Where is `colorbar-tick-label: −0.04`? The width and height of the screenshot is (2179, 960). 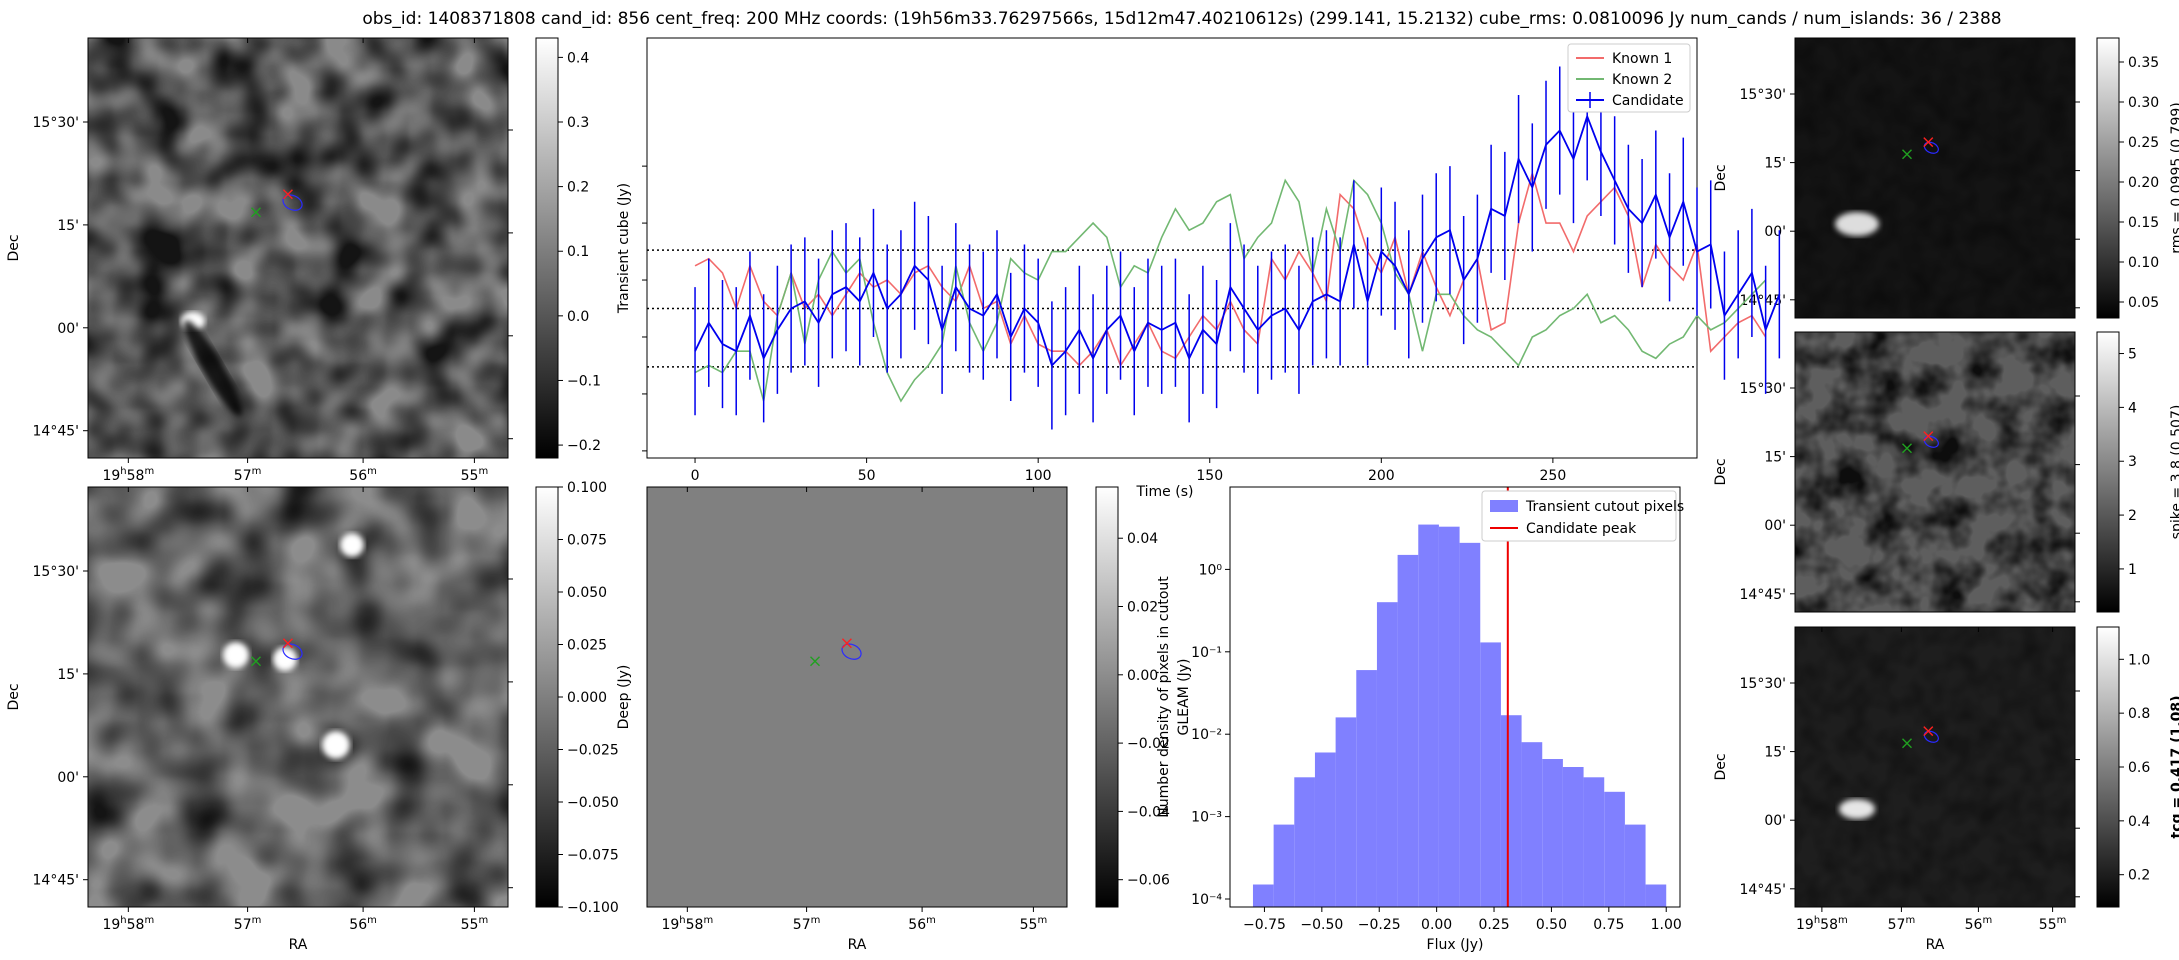 colorbar-tick-label: −0.04 is located at coordinates (1148, 812).